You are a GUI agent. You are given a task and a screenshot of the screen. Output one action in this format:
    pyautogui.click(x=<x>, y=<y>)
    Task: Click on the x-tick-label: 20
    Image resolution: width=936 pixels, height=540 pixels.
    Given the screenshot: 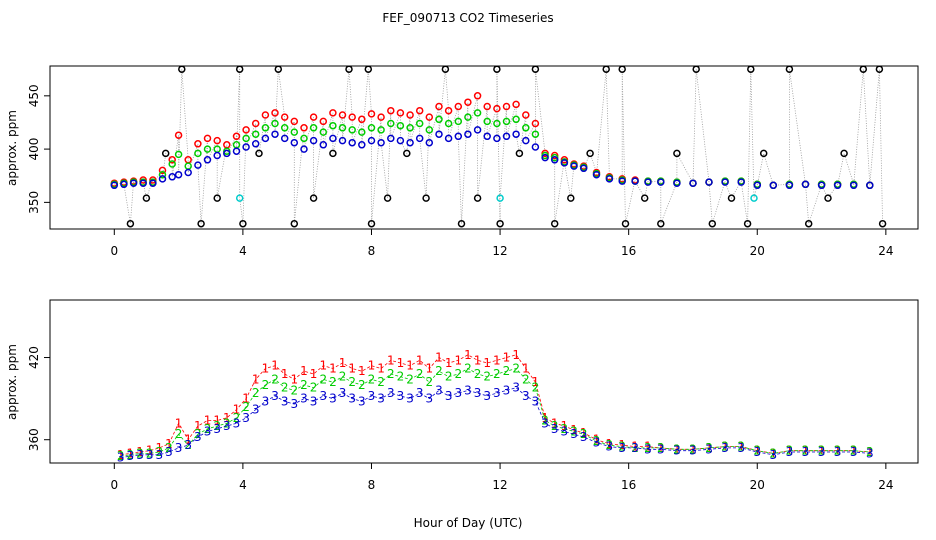 What is the action you would take?
    pyautogui.click(x=757, y=485)
    